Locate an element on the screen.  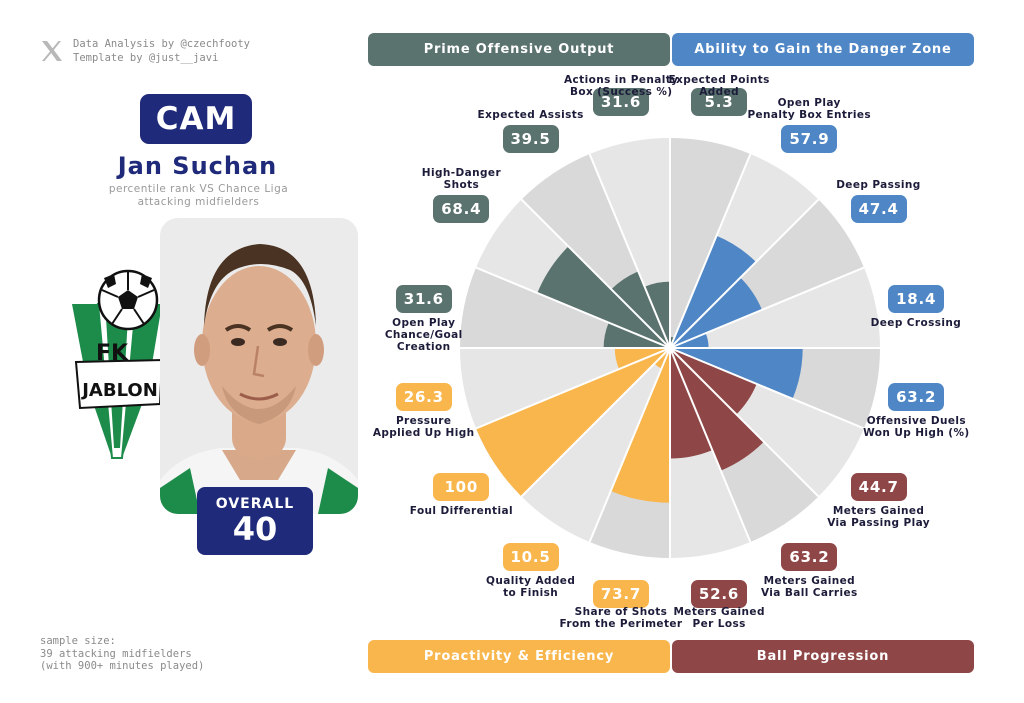
metric-label-line: Pressure is located at coordinates (423, 420).